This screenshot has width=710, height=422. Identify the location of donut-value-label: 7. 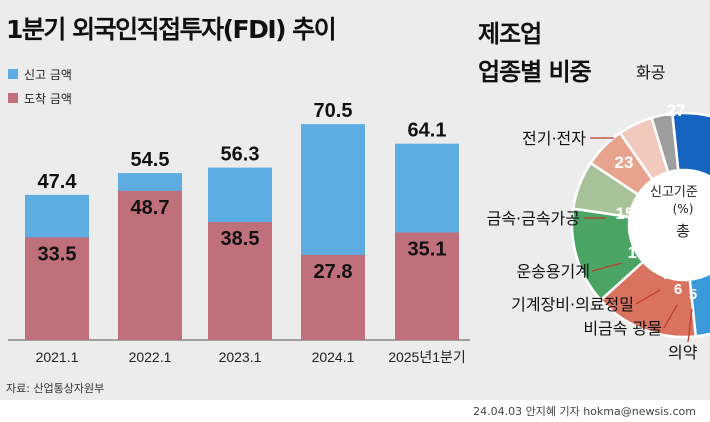
(666, 274).